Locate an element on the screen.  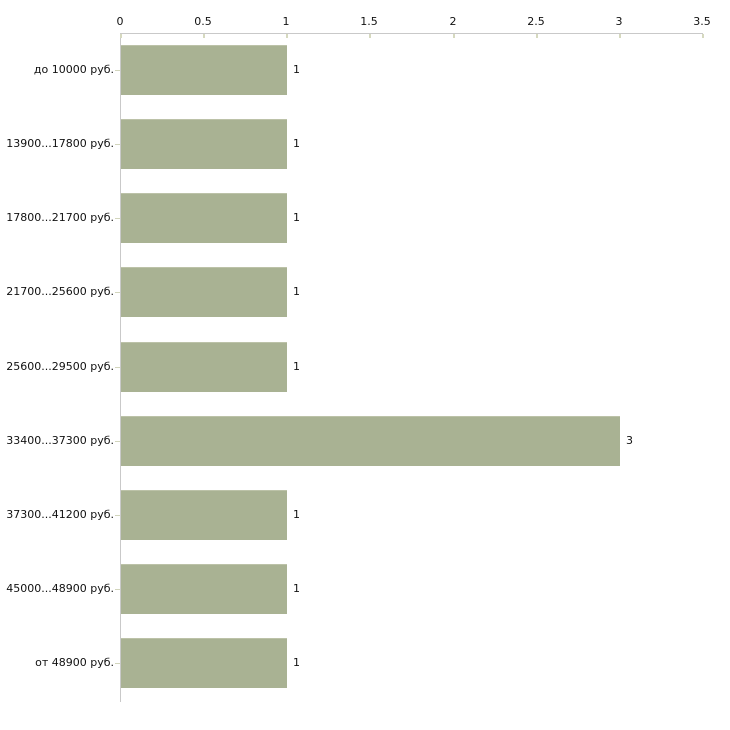
x-axis-tick-label: 2.5 is located at coordinates (536, 21).